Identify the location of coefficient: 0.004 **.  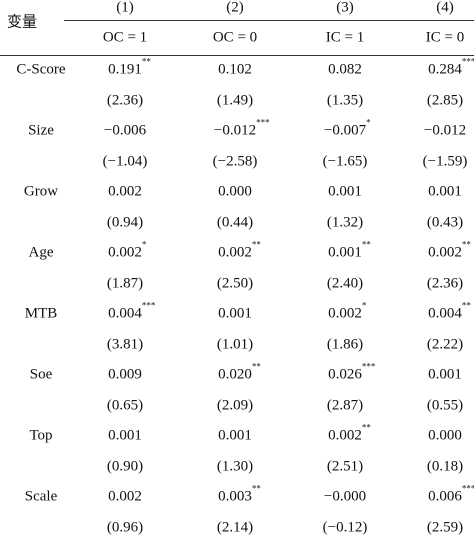
(449, 312).